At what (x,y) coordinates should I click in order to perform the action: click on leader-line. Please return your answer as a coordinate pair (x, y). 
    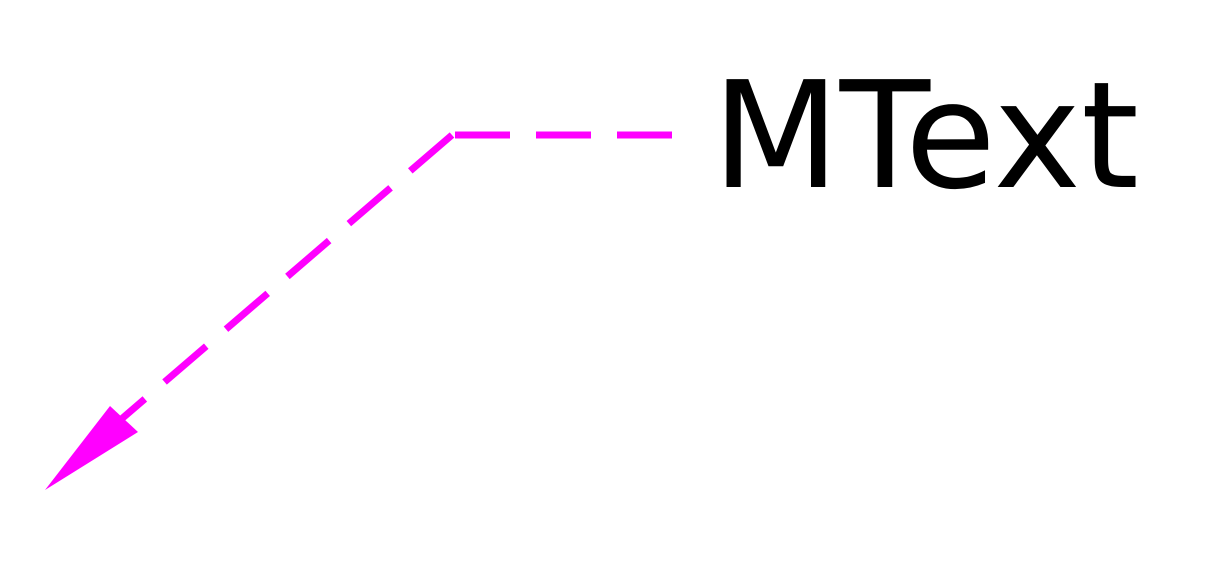
    Looking at the image, I should click on (285, 278).